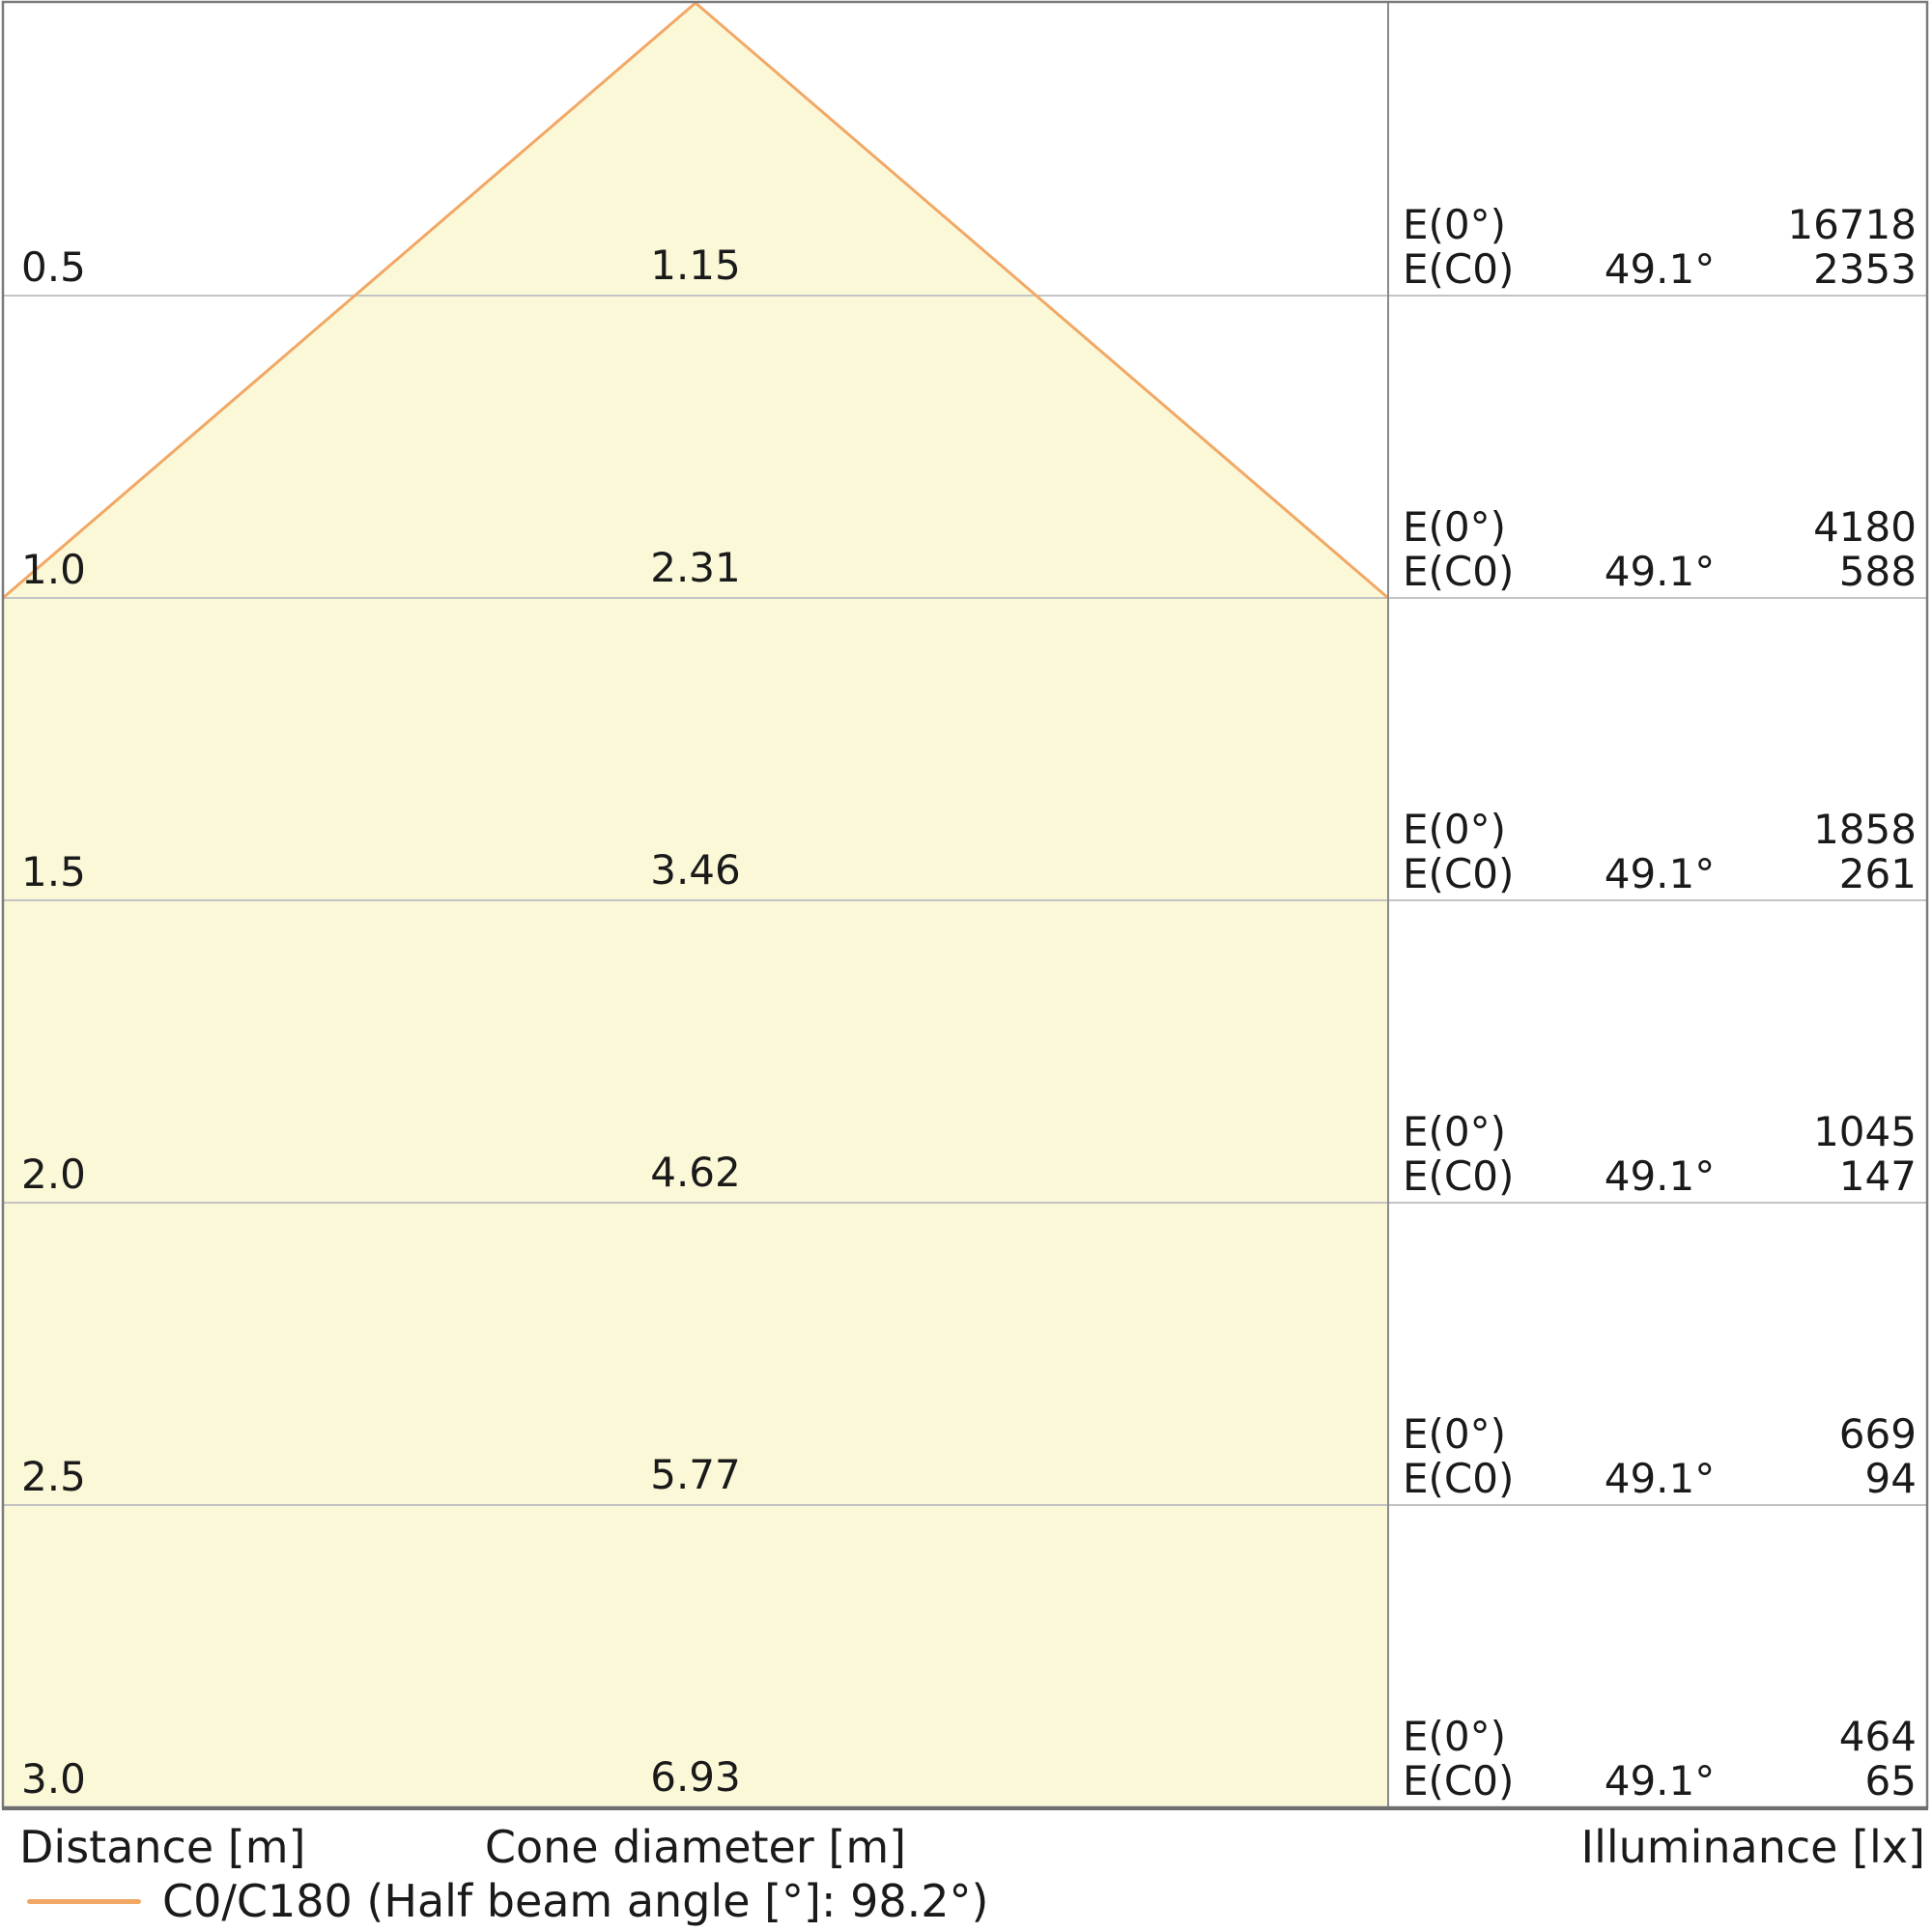 The width and height of the screenshot is (1932, 1932). Describe the element at coordinates (695, 1847) in the screenshot. I see `x-axis-label-cone-diameter: Cone diameter [m]` at that location.